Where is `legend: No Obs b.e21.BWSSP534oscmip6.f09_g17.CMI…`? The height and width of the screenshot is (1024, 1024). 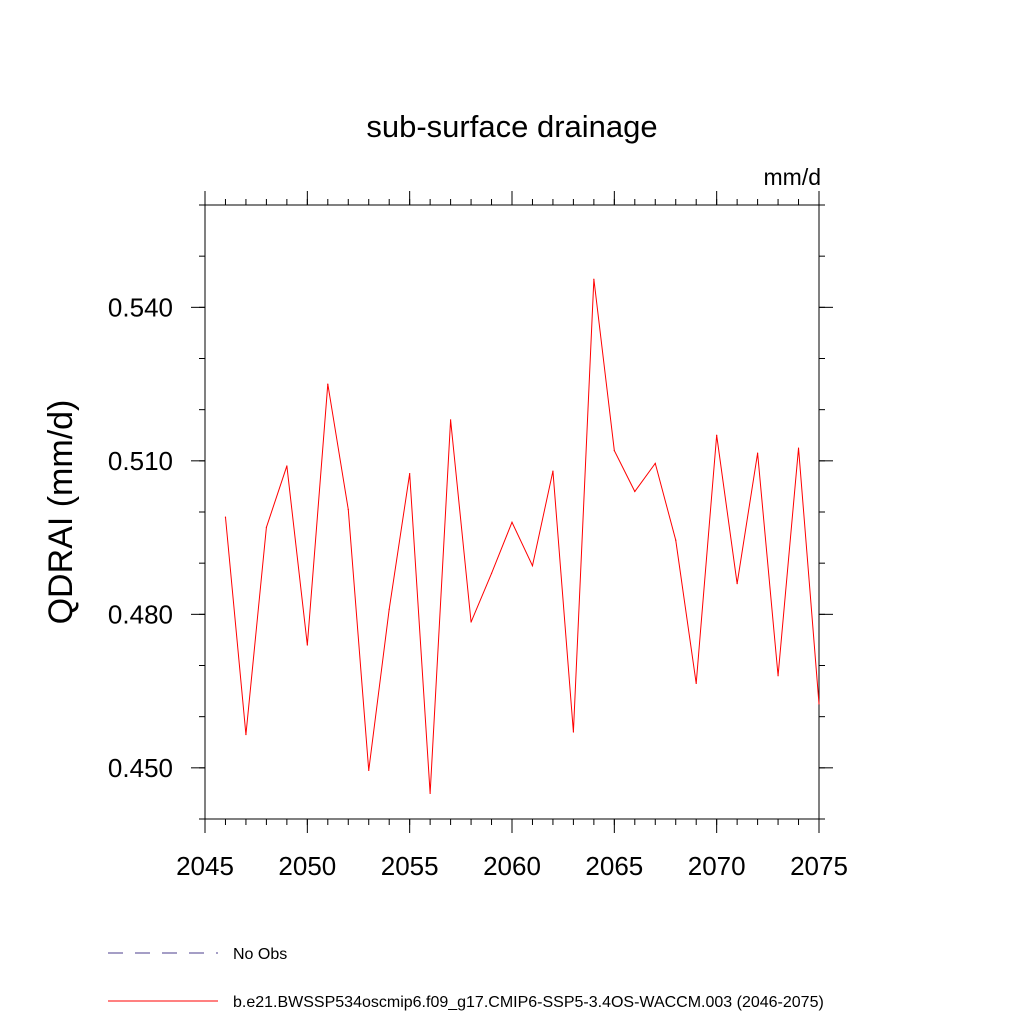
legend: No Obs b.e21.BWSSP534oscmip6.f09_g17.CMI… is located at coordinates (466, 978).